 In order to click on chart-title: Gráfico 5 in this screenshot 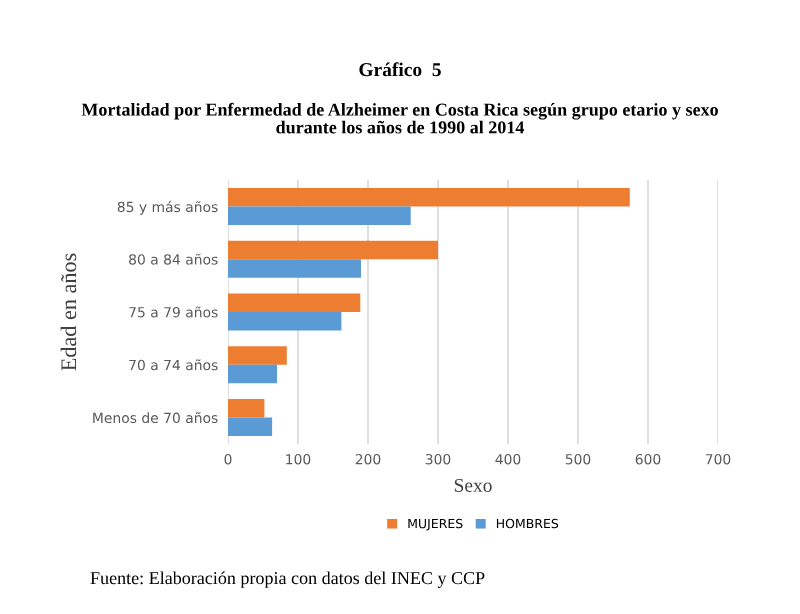, I will do `click(400, 69)`.